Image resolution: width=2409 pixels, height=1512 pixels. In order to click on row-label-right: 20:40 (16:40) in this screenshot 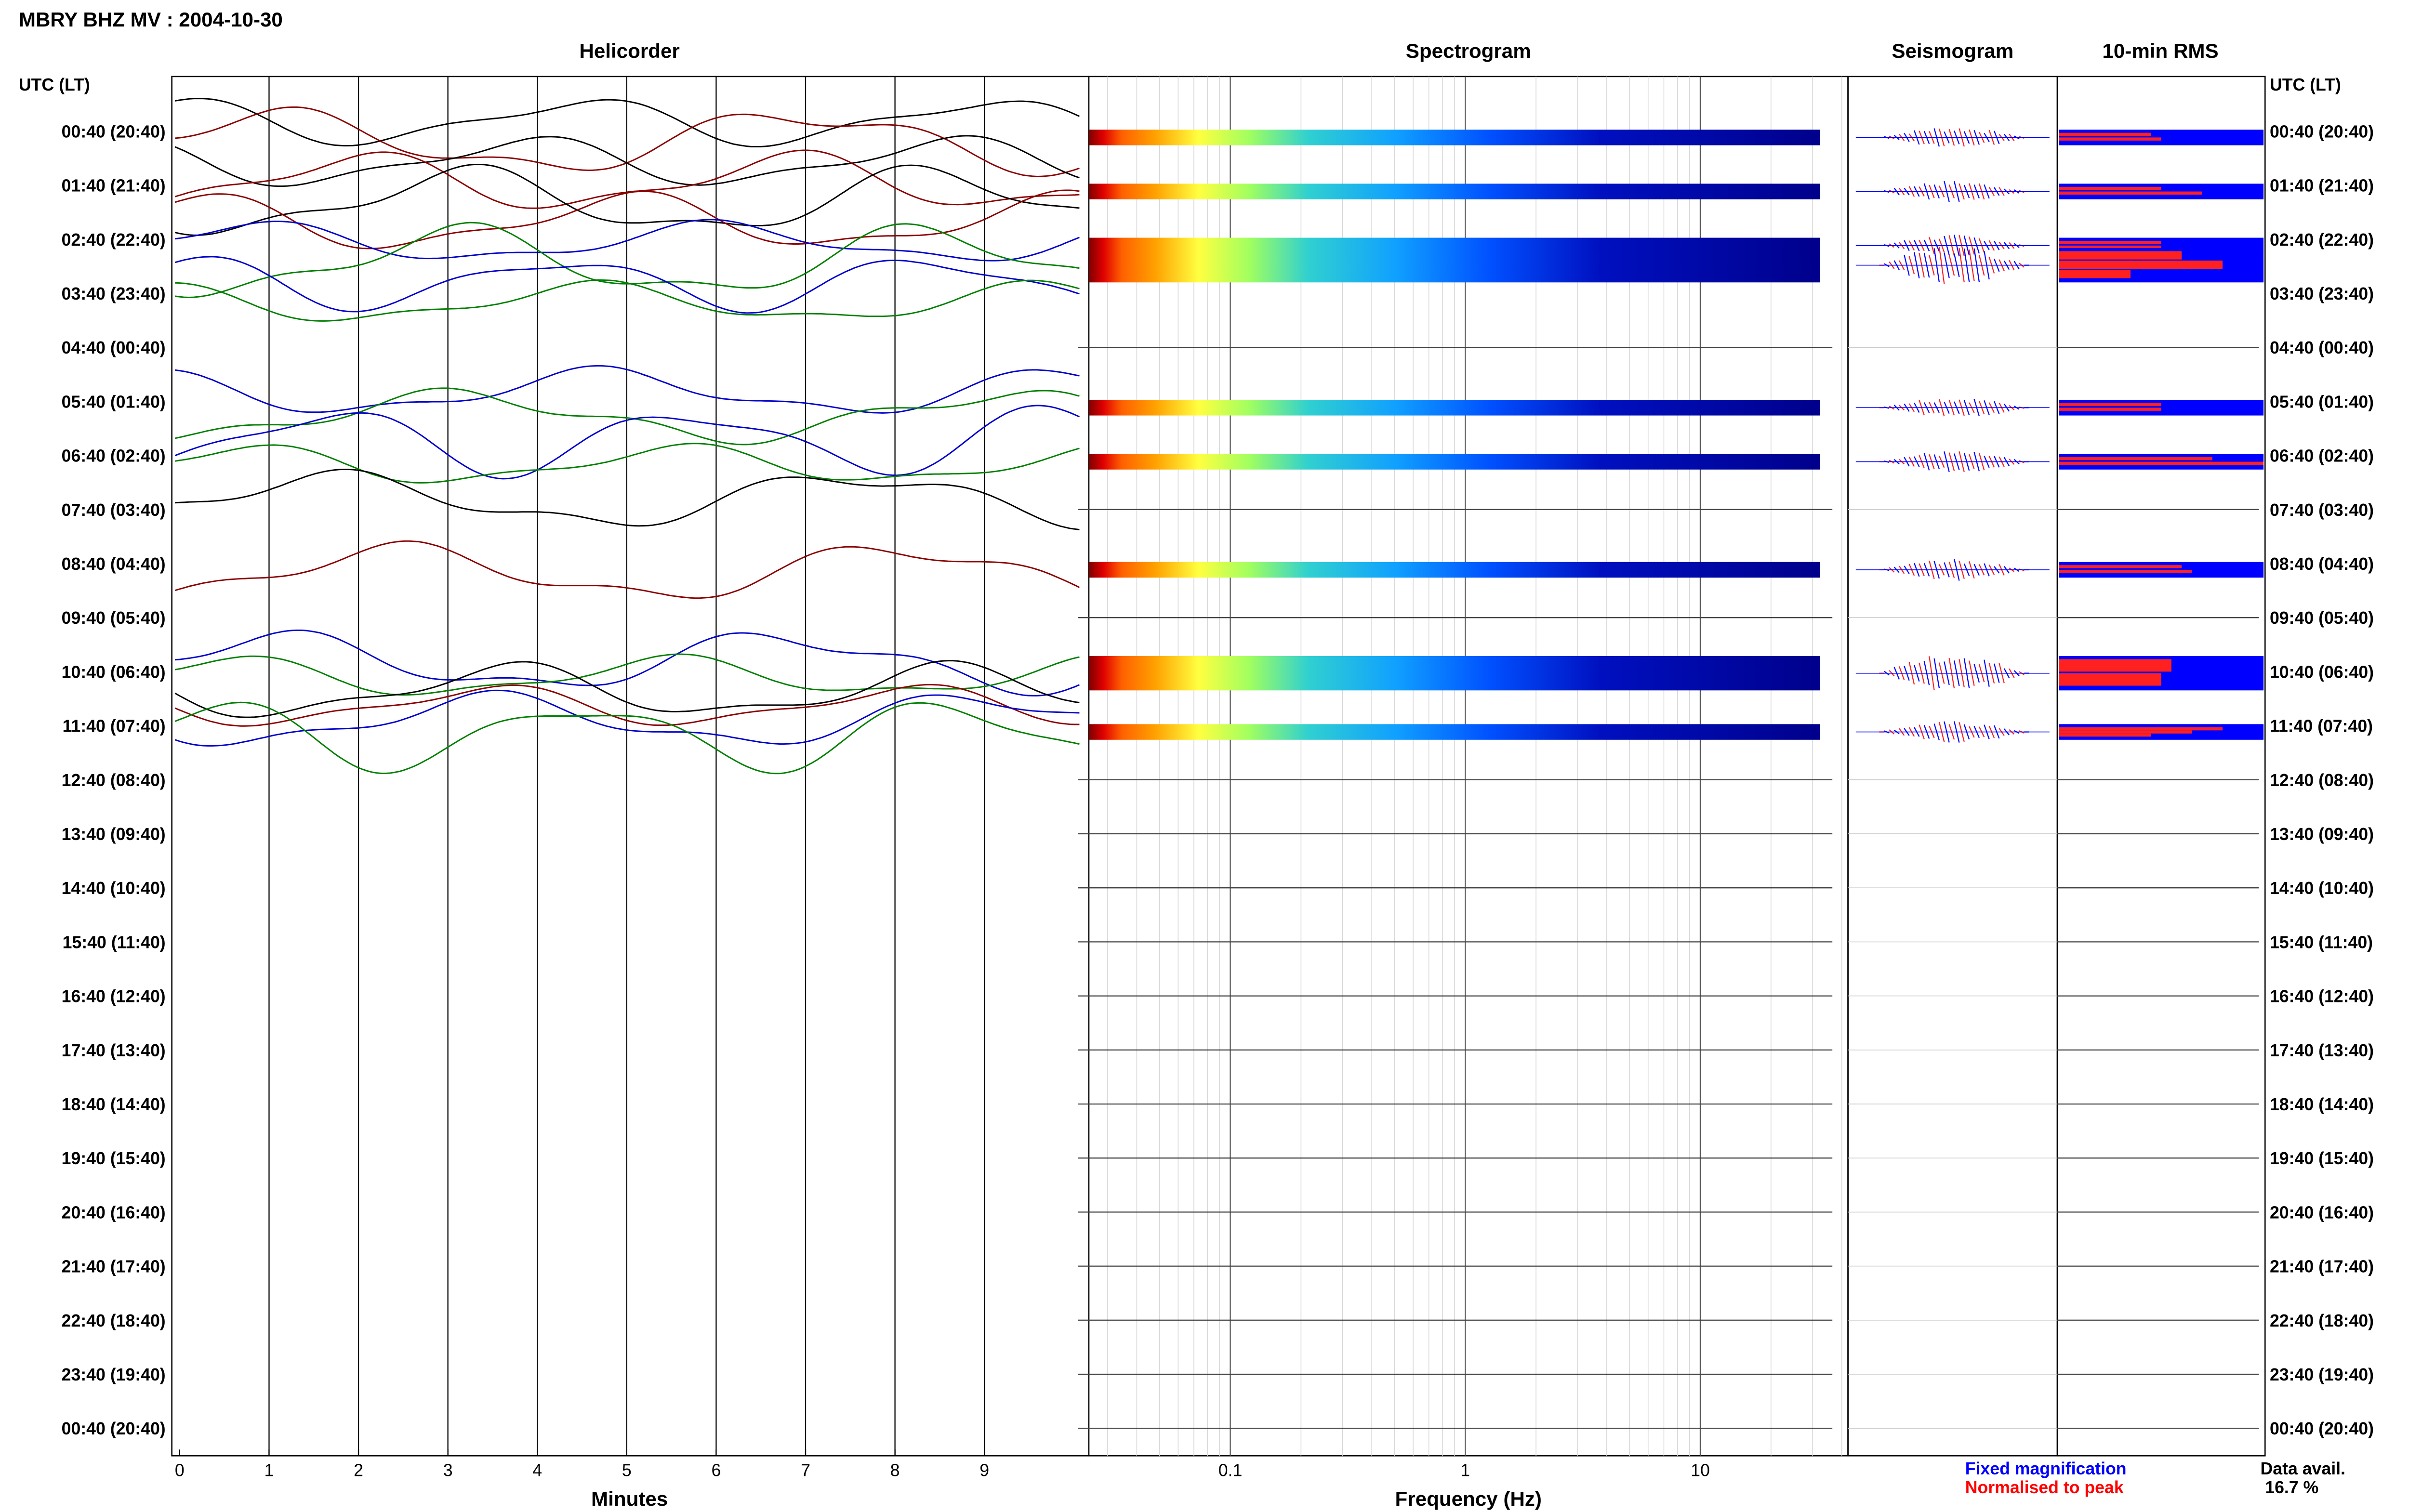, I will do `click(2322, 1212)`.